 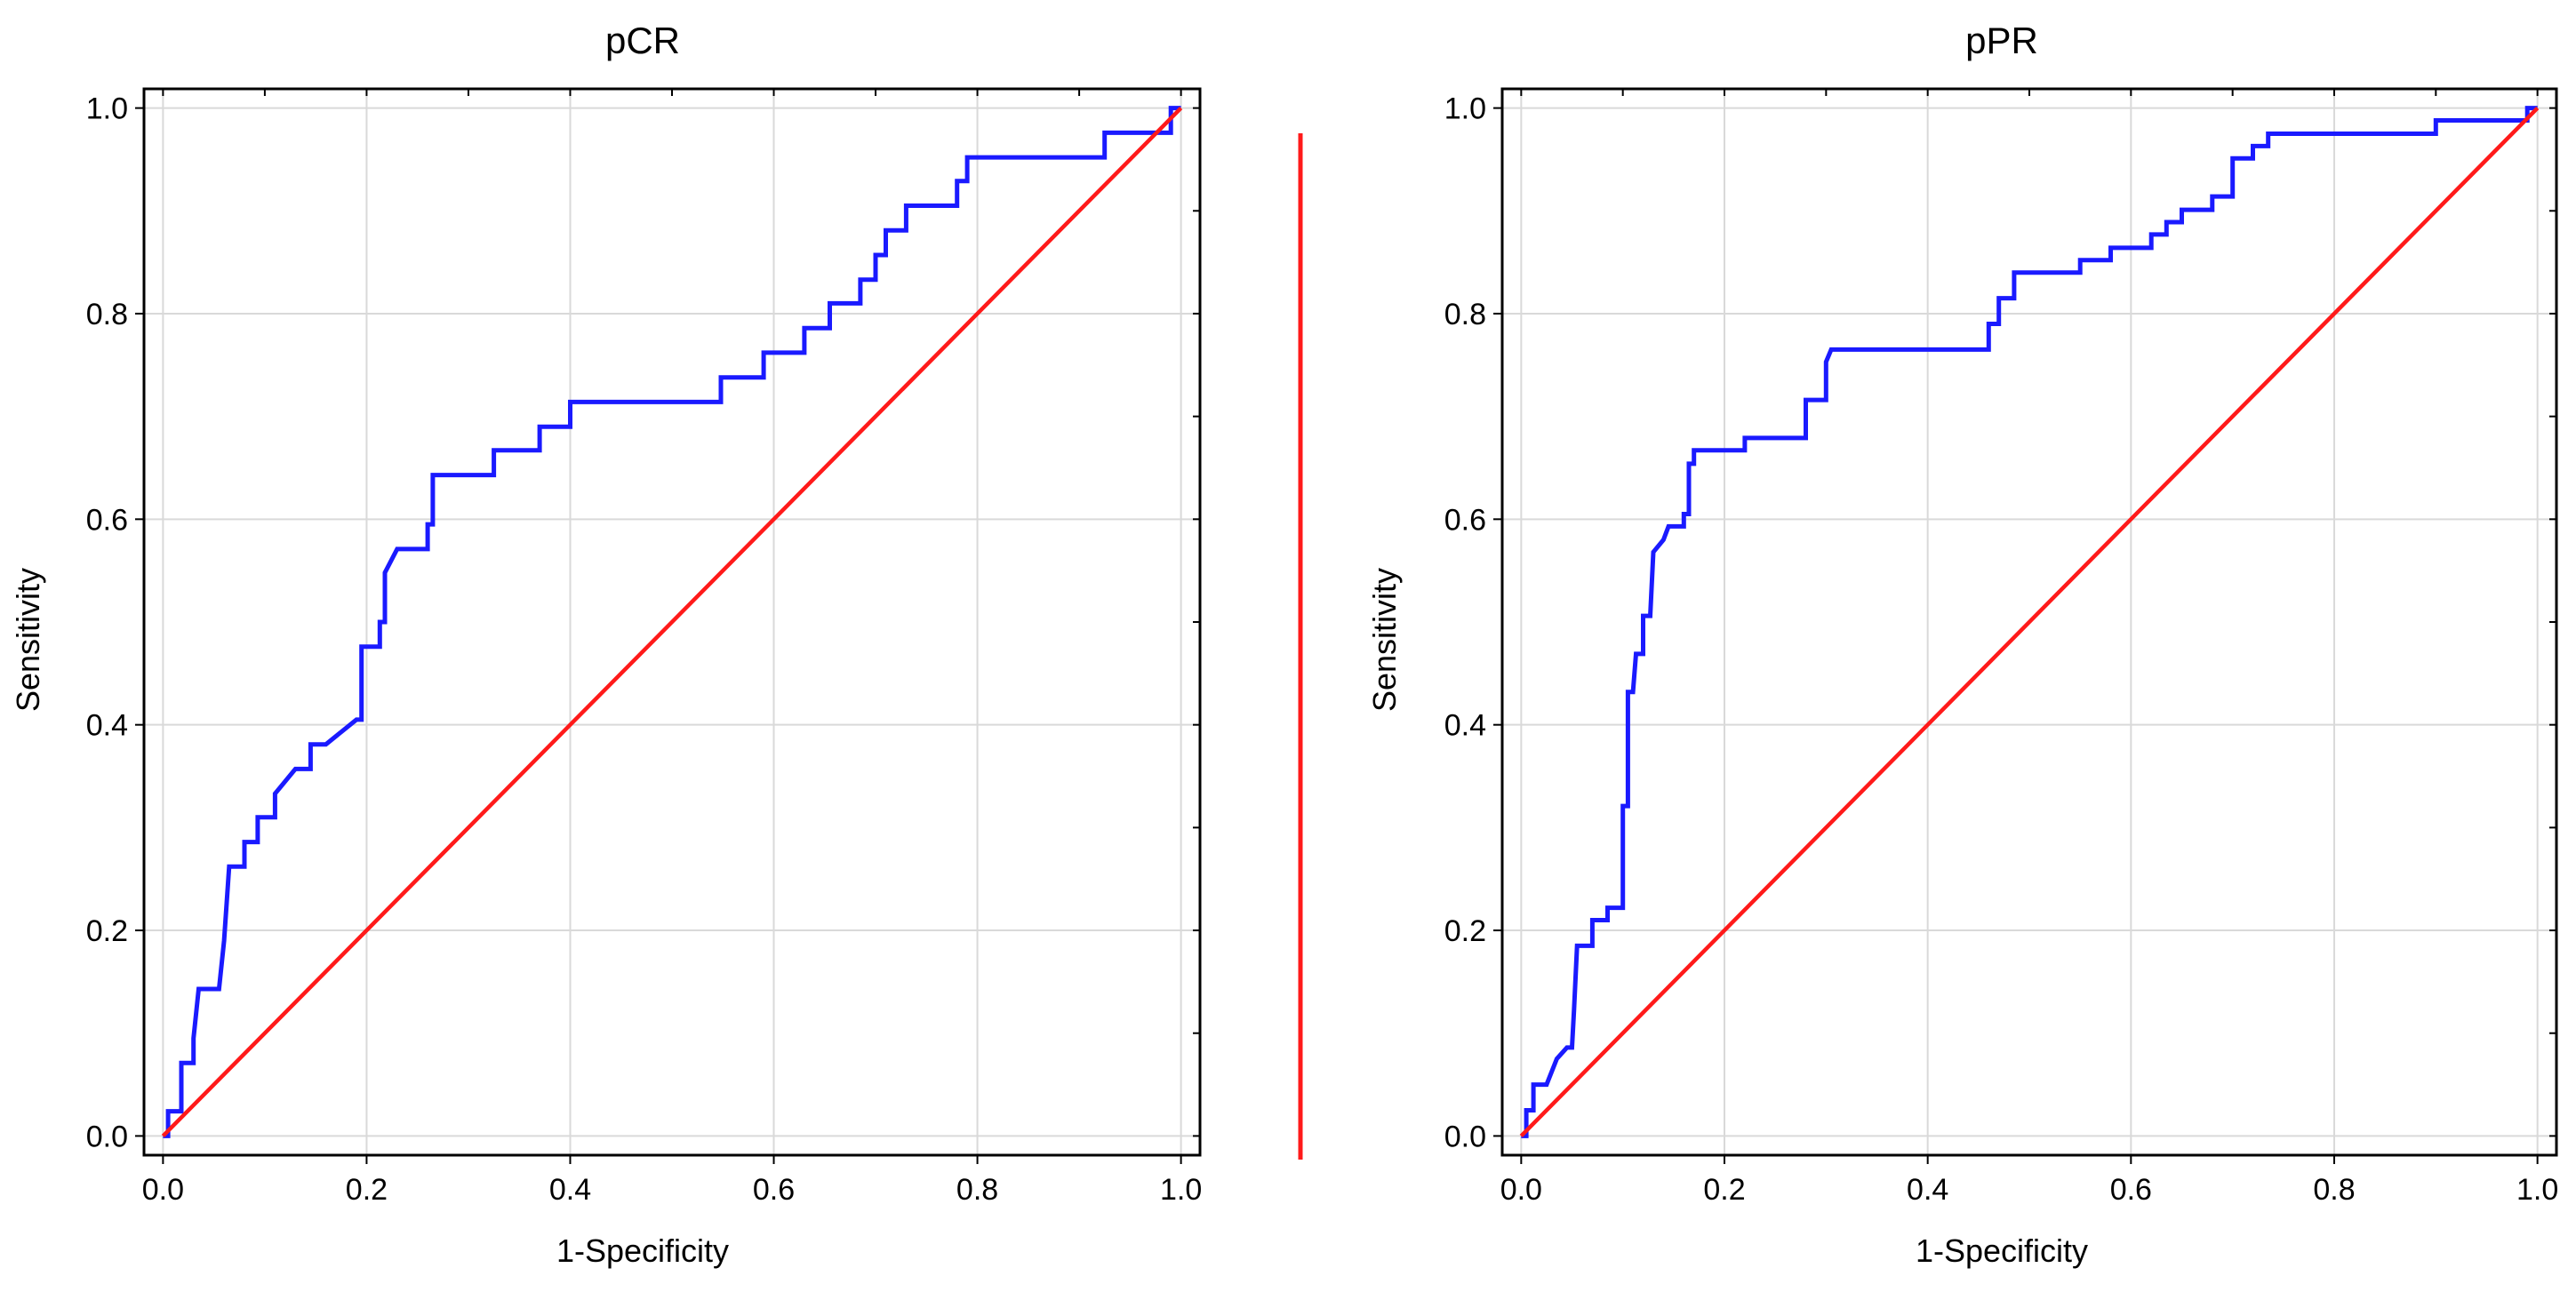 What do you see at coordinates (1465, 1136) in the screenshot?
I see `y-tick-label-ppr: 0.0` at bounding box center [1465, 1136].